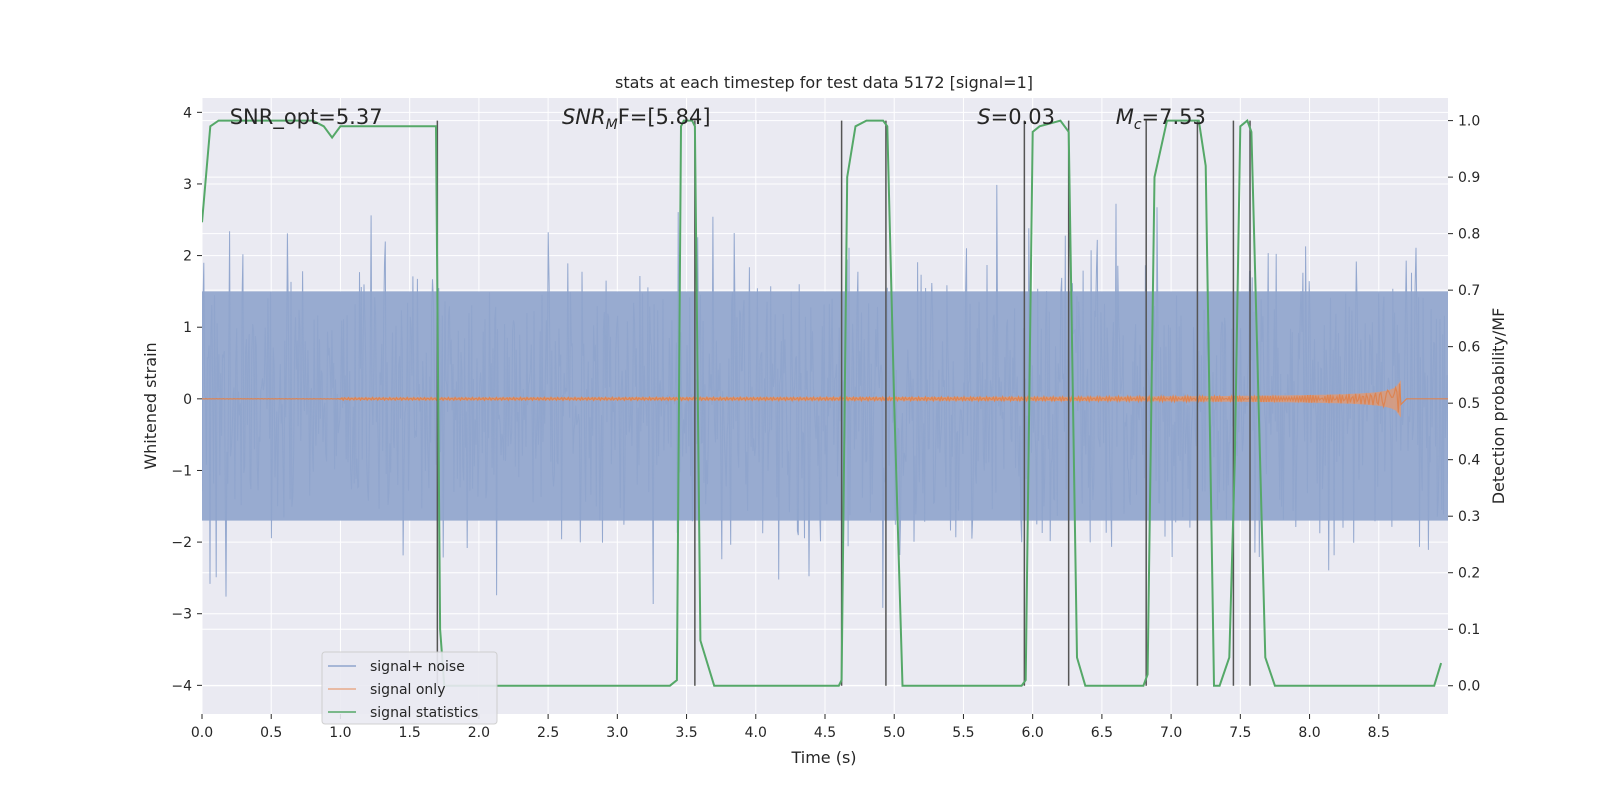  Describe the element at coordinates (548, 733) in the screenshot. I see `x-tick-label: 2.5` at that location.